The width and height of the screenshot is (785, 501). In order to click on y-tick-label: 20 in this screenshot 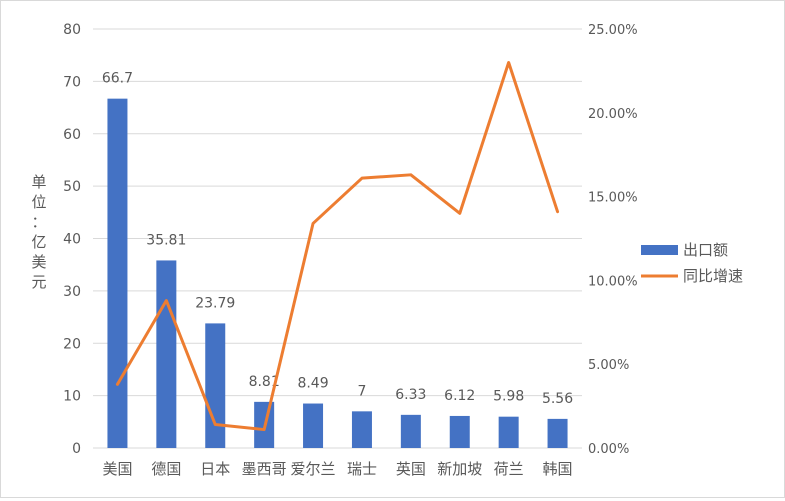, I will do `click(72, 344)`.